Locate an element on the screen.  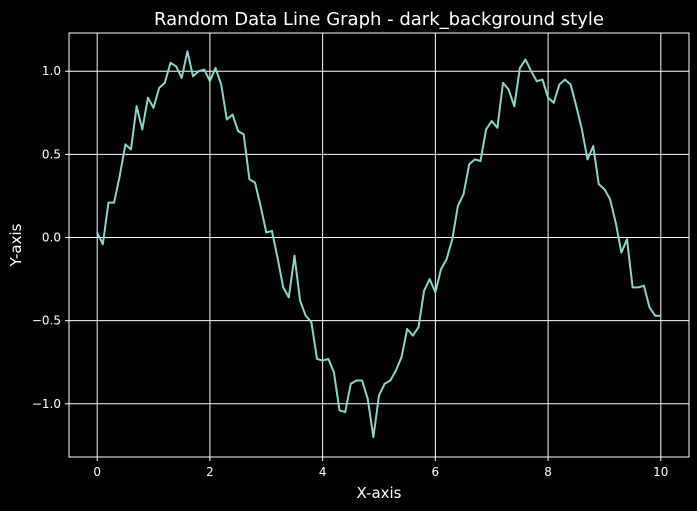
x-tick-label: 4 is located at coordinates (323, 472).